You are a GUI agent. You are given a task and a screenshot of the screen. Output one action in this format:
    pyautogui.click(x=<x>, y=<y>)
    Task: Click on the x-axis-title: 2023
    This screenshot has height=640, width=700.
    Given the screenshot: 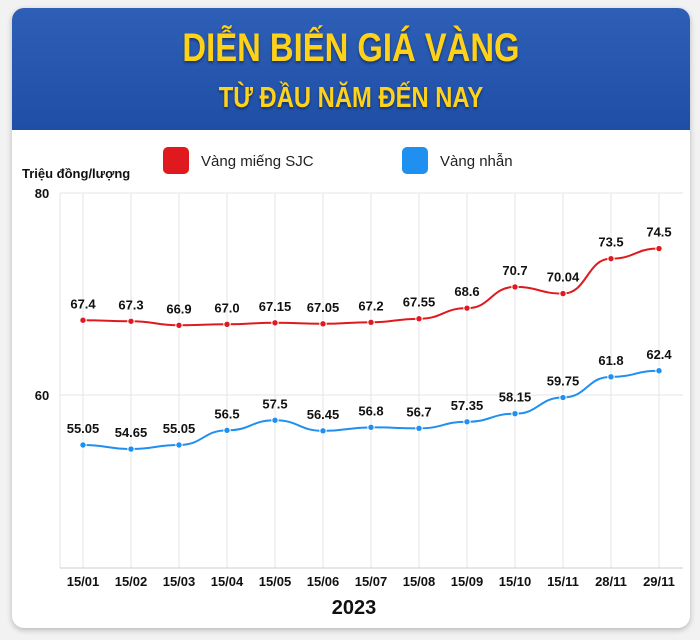 What is the action you would take?
    pyautogui.click(x=354, y=608)
    